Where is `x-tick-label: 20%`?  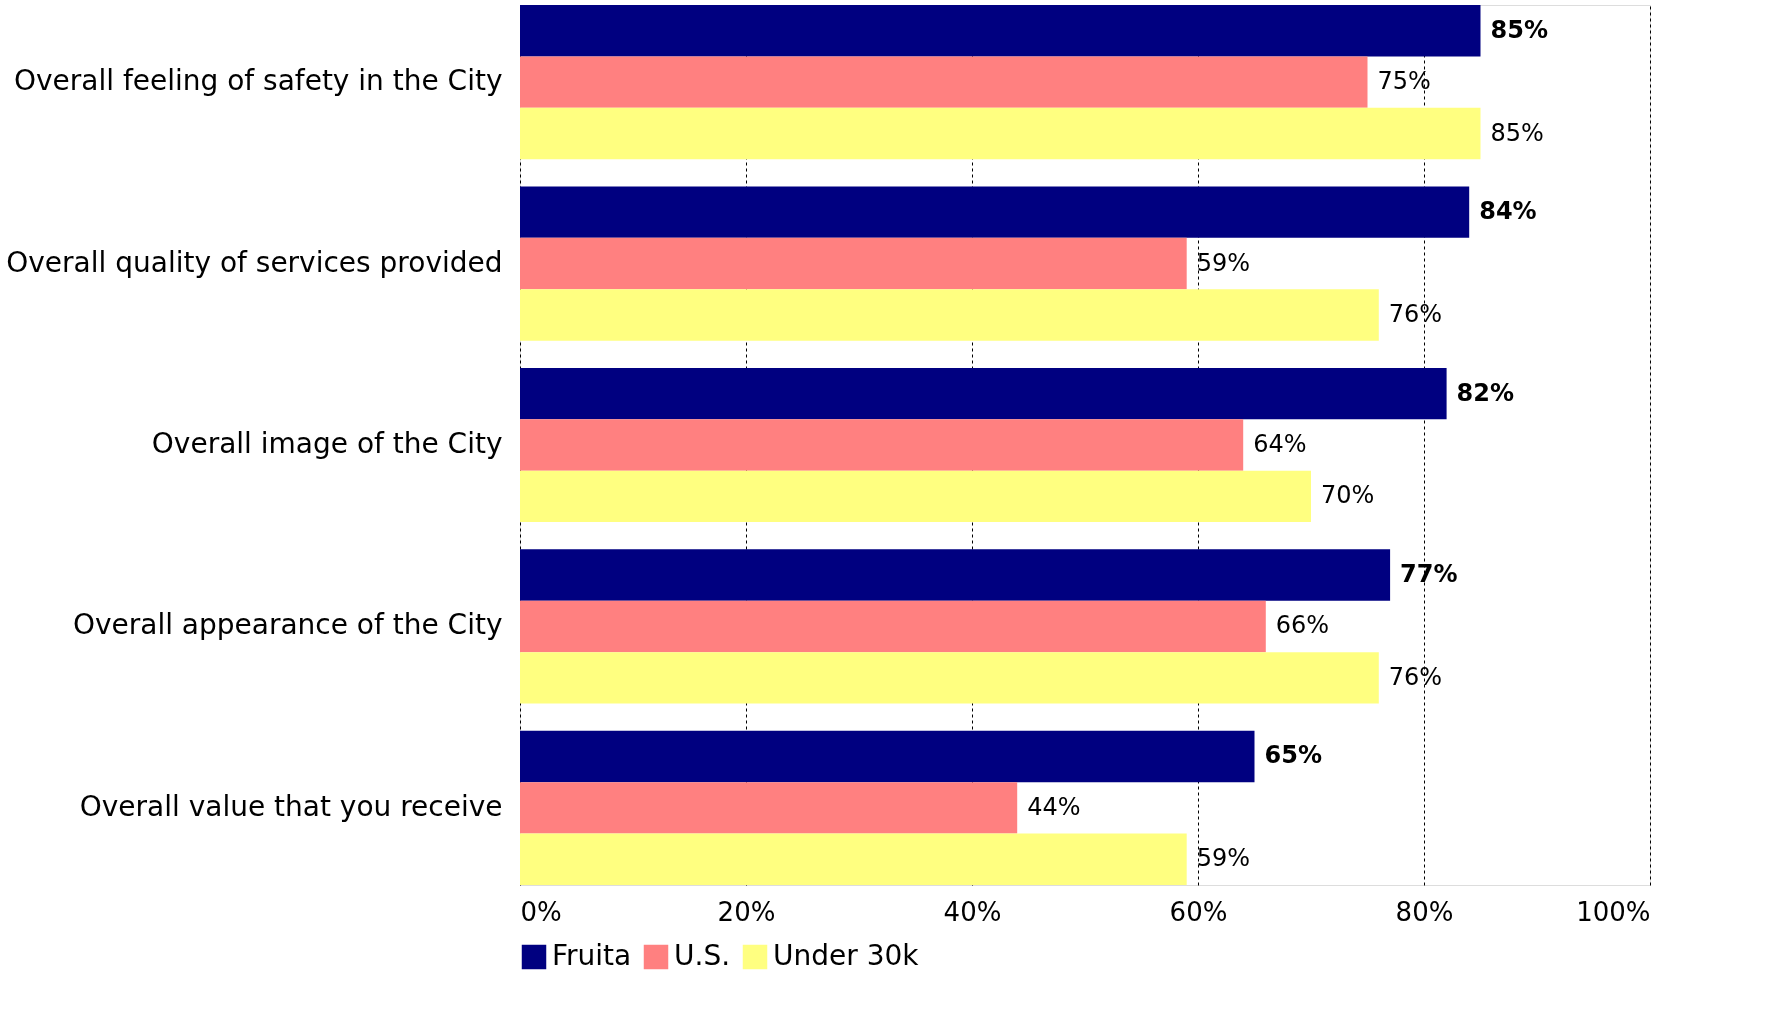
x-tick-label: 20% is located at coordinates (746, 911).